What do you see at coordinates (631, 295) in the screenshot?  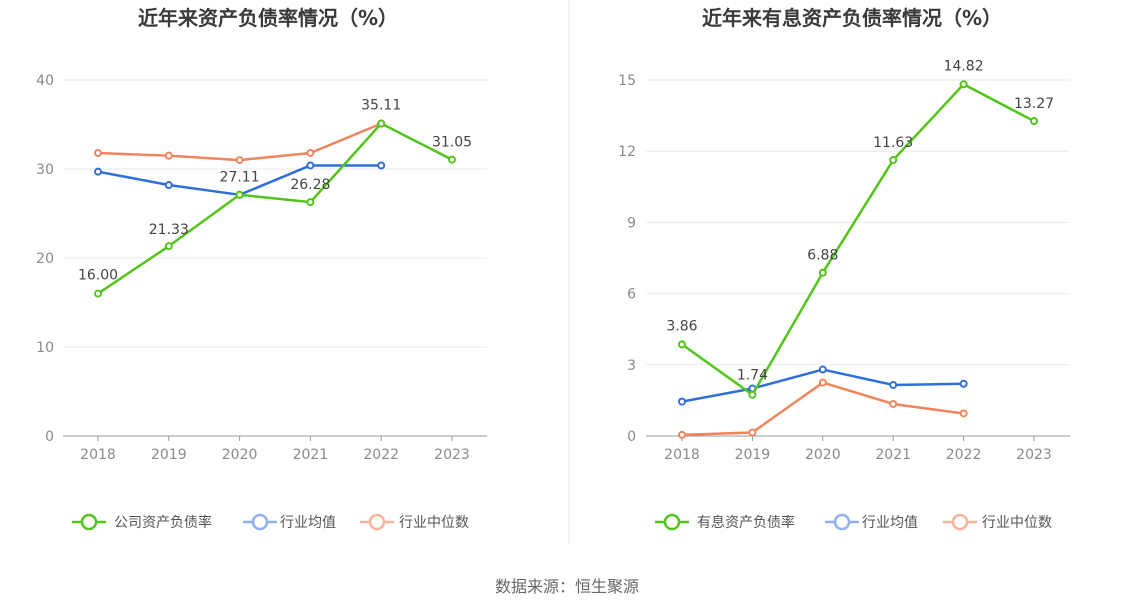 I see `y-tick-label: 6` at bounding box center [631, 295].